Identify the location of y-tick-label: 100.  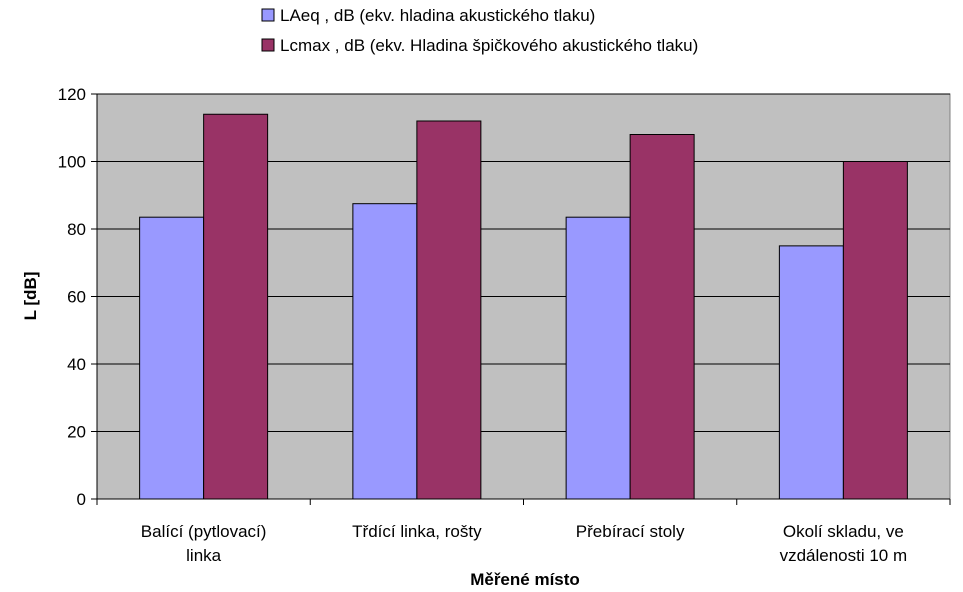
(72, 162).